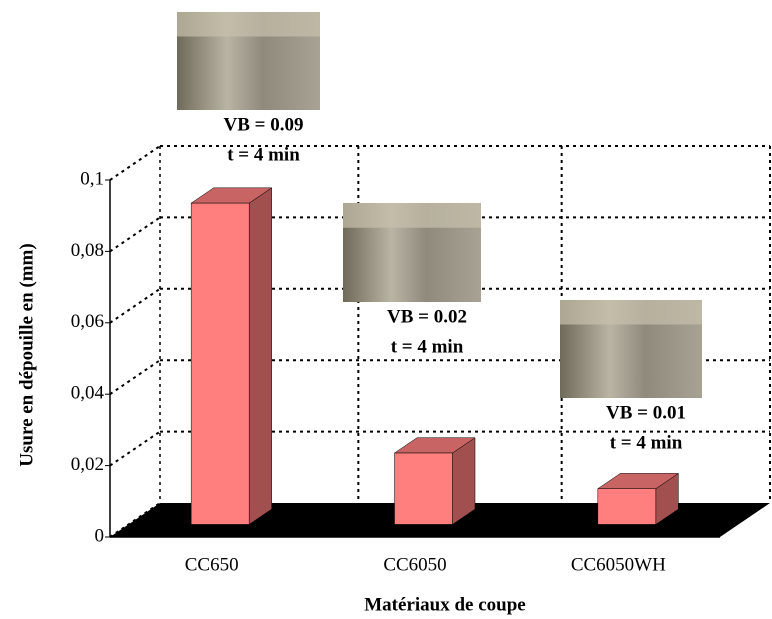 The image size is (772, 619). What do you see at coordinates (100, 535) in the screenshot?
I see `y-tick-label: 0` at bounding box center [100, 535].